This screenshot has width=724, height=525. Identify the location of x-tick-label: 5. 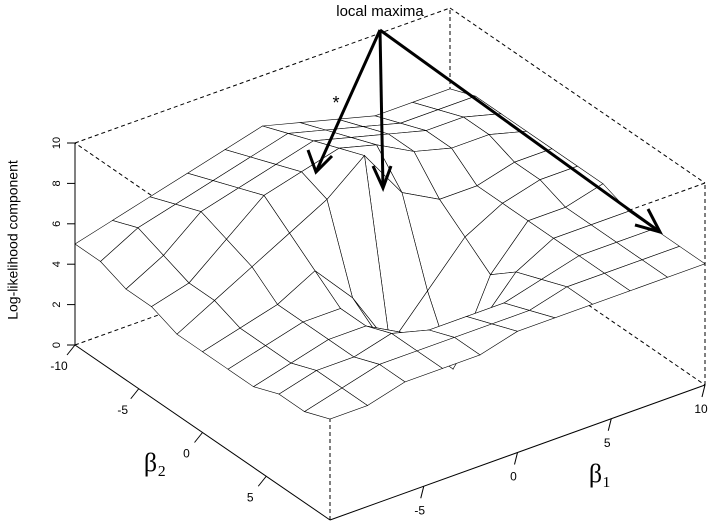
(607, 443).